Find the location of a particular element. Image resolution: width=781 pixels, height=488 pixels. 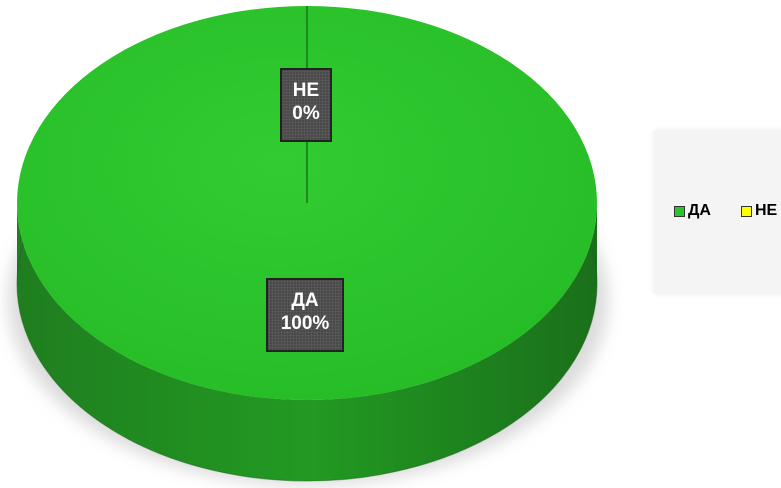

legend-item-ne: НЕ is located at coordinates (759, 211).